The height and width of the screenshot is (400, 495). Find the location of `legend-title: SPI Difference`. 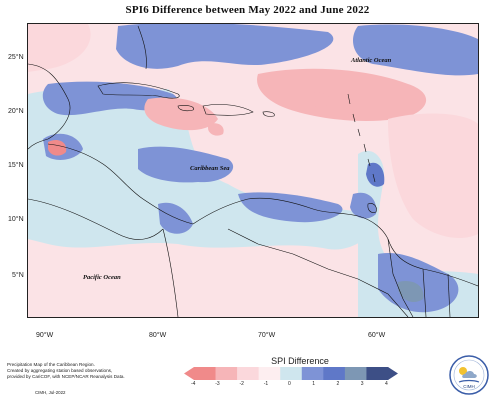

legend-title: SPI Difference is located at coordinates (300, 361).